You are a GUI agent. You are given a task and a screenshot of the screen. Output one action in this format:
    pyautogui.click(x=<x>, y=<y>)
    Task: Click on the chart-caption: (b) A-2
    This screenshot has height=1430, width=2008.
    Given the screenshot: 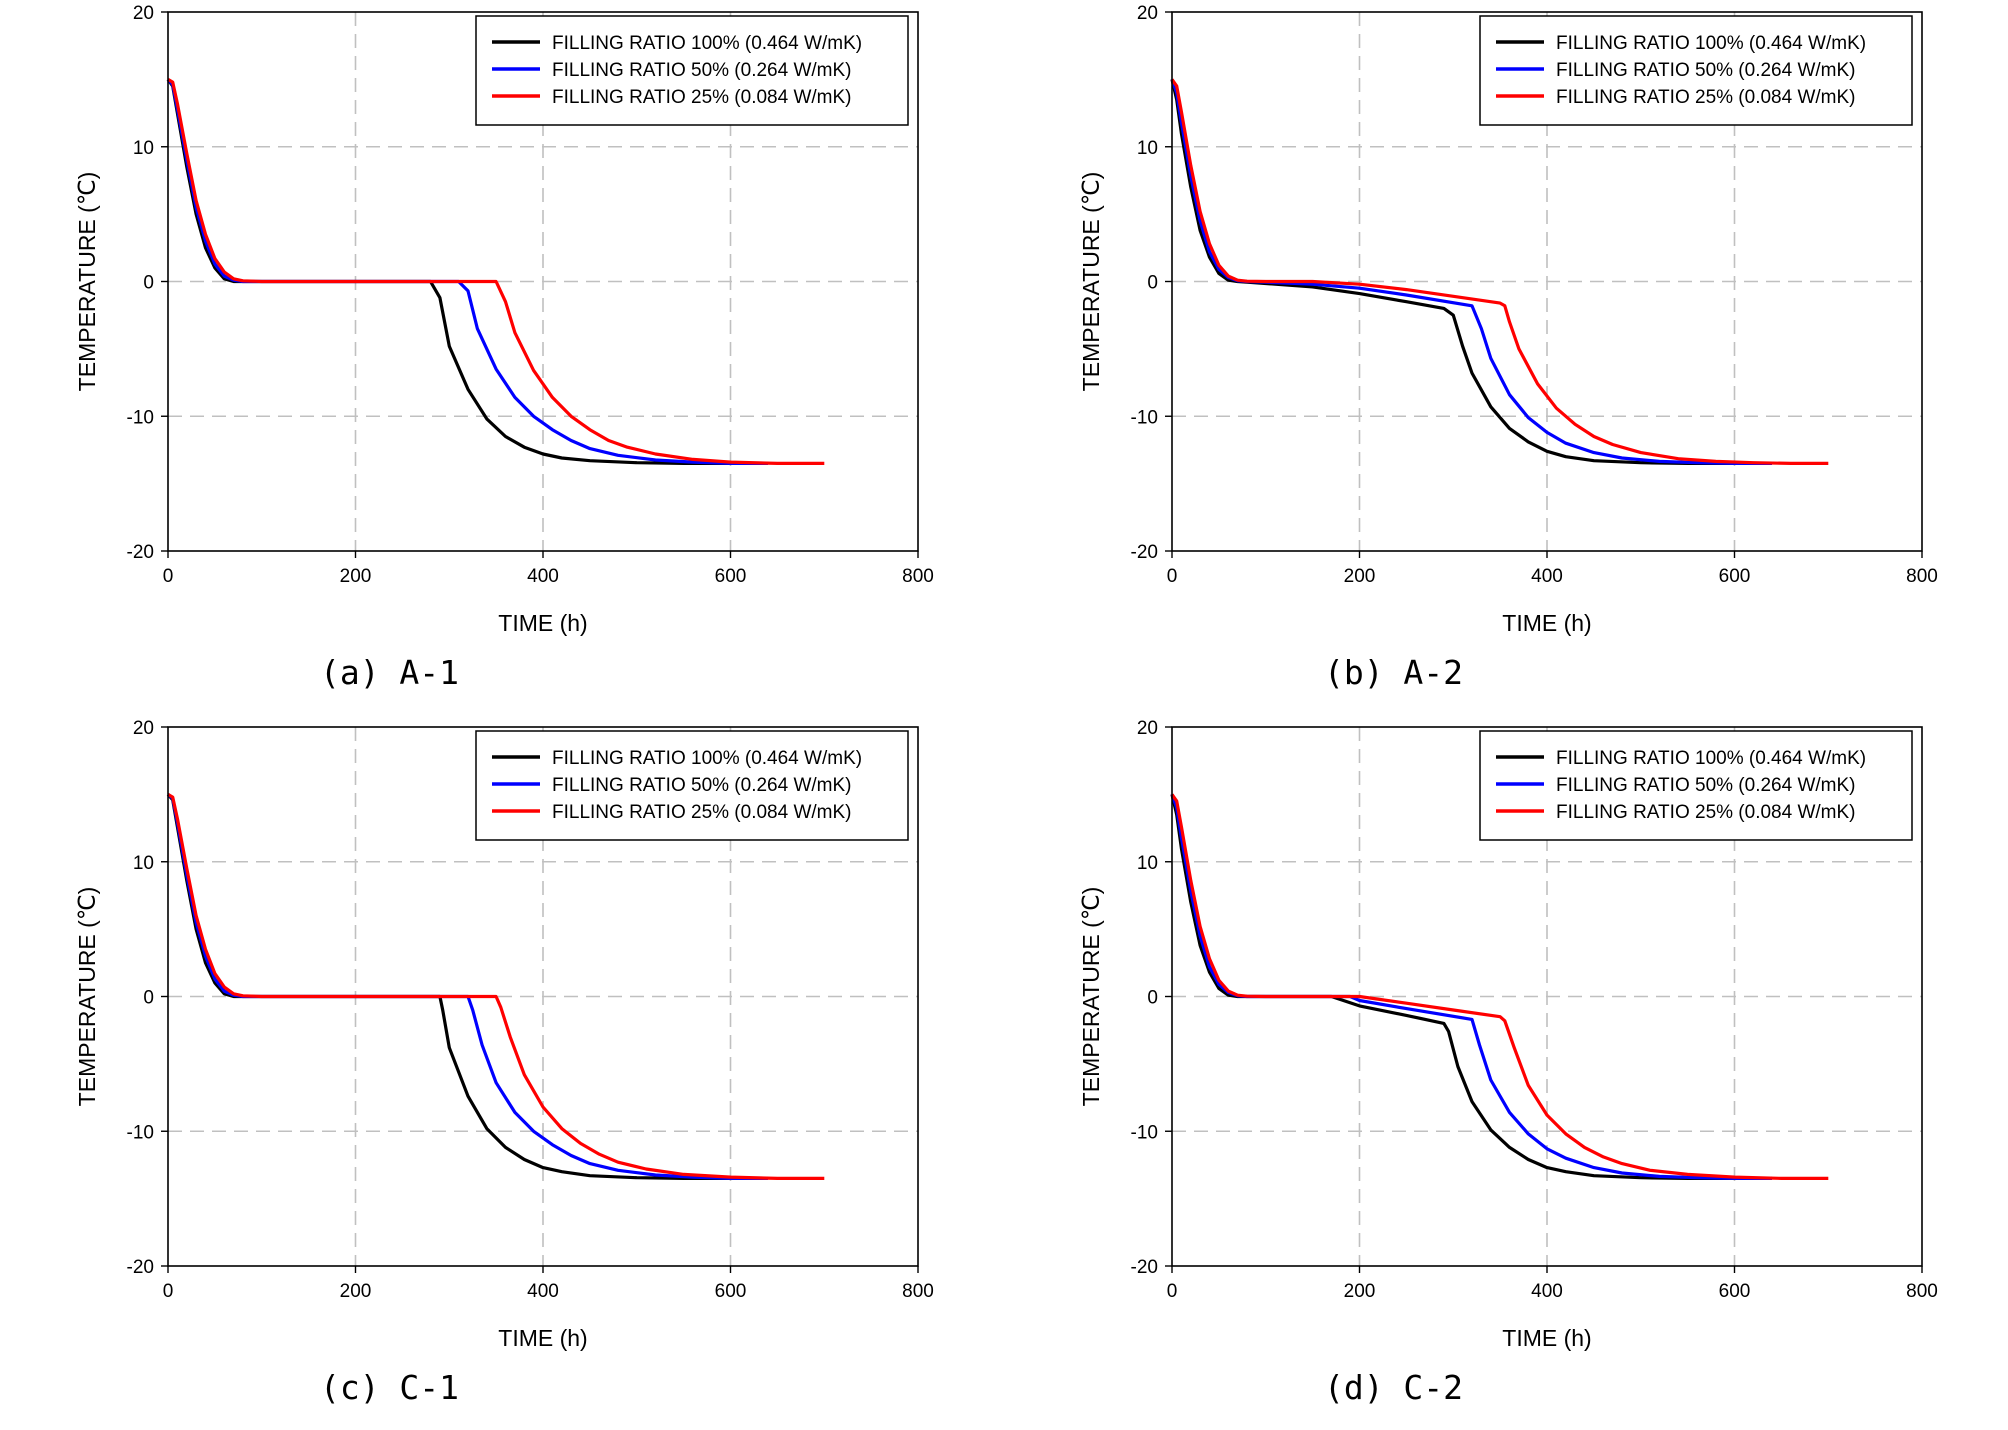 What is the action you would take?
    pyautogui.click(x=1506, y=672)
    